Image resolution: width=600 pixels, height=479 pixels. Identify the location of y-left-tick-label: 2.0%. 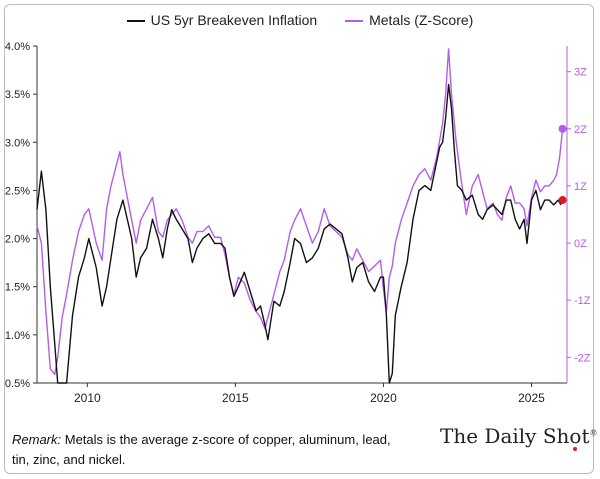
(17, 240).